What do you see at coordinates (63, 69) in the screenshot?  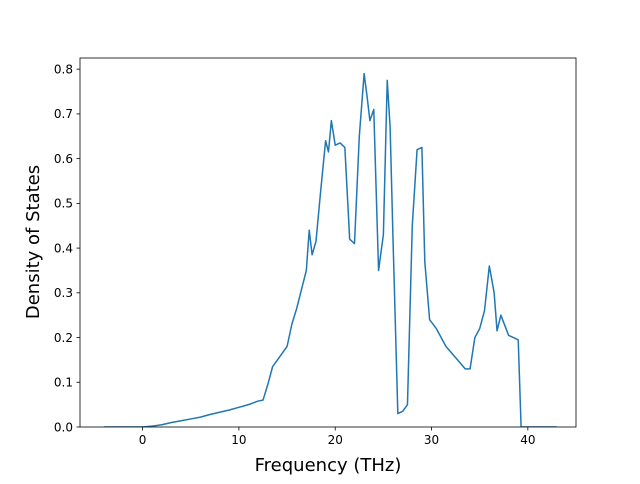 I see `y-tick-label: 0.8` at bounding box center [63, 69].